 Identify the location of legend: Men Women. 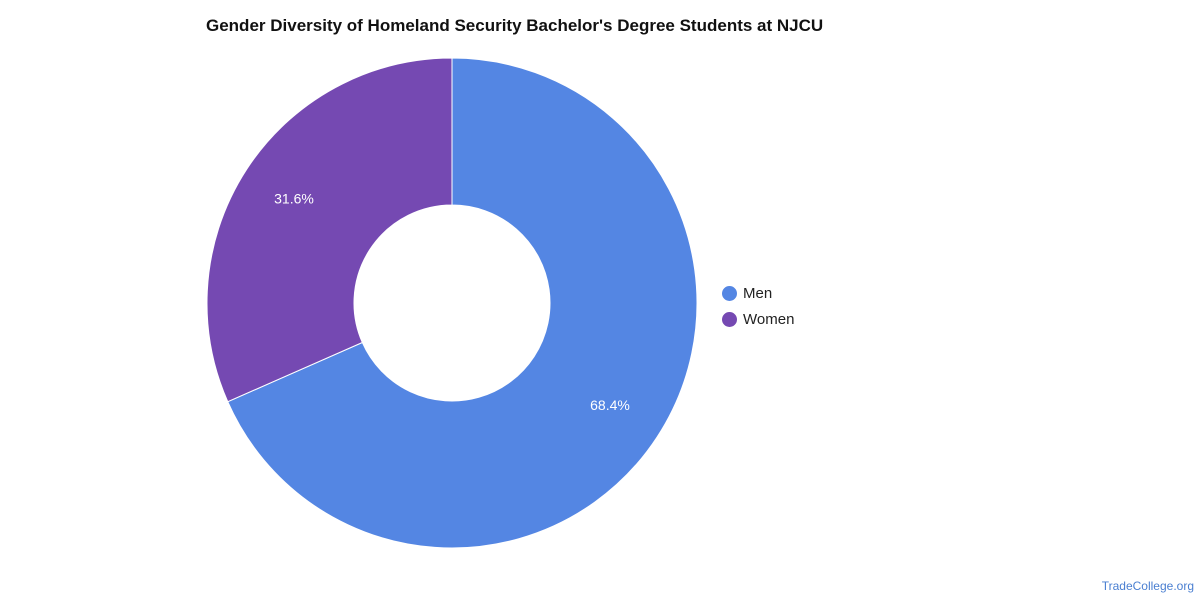
(758, 306).